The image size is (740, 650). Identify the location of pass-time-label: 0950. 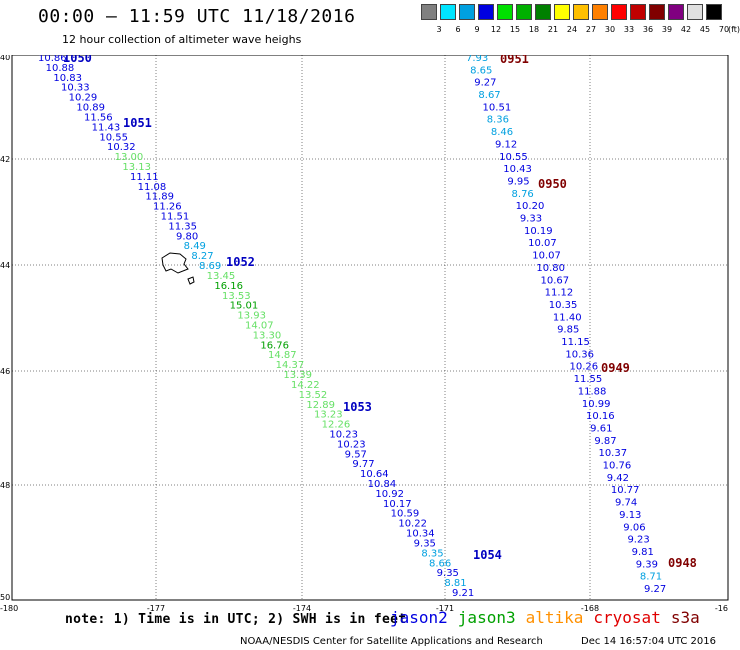
(552, 184).